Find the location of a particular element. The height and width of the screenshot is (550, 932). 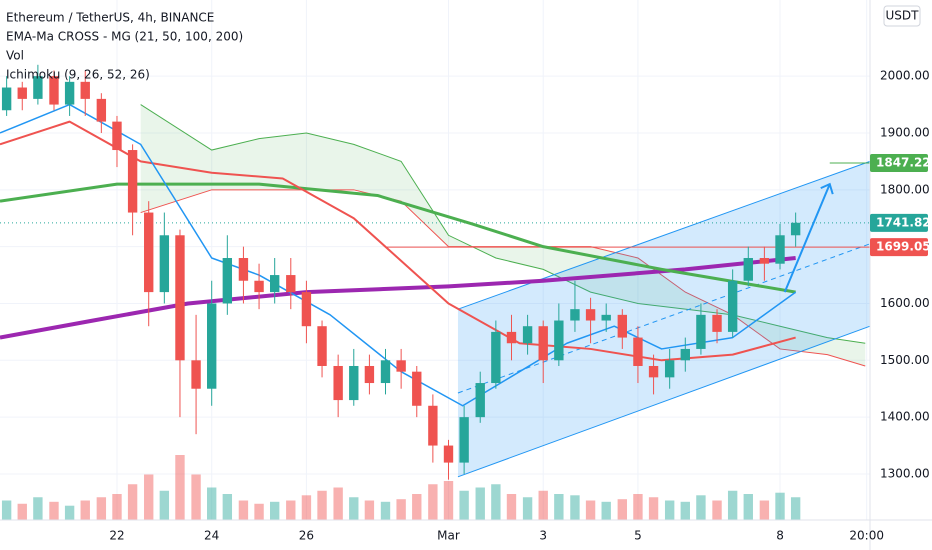

y-tick-label: 1300.00 is located at coordinates (905, 473).